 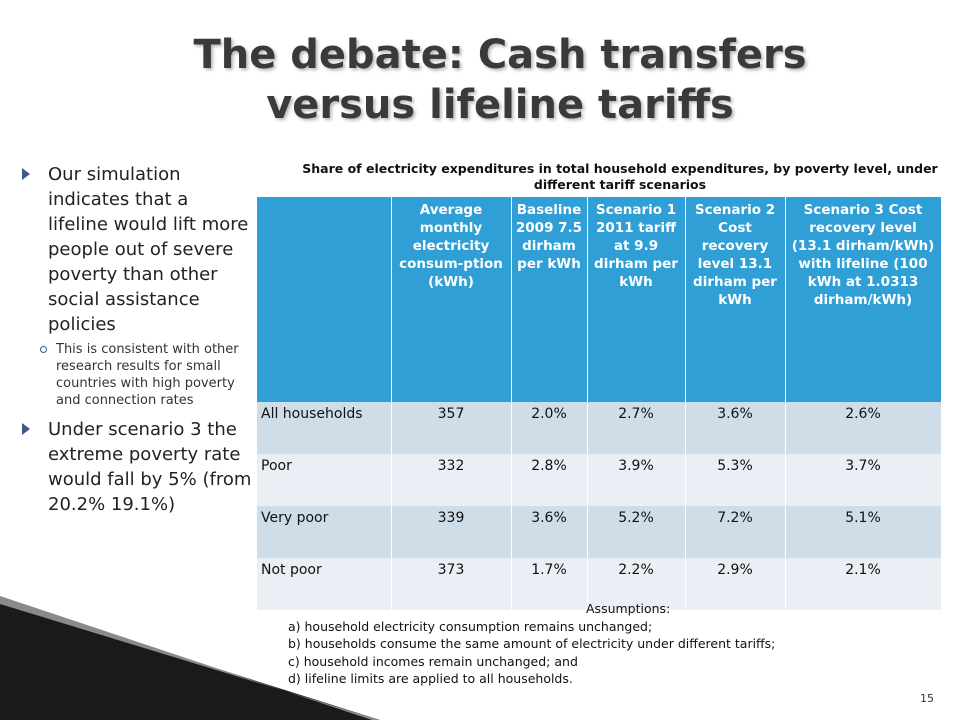 What do you see at coordinates (636, 428) in the screenshot?
I see `cell-scenario-1: 2.7%` at bounding box center [636, 428].